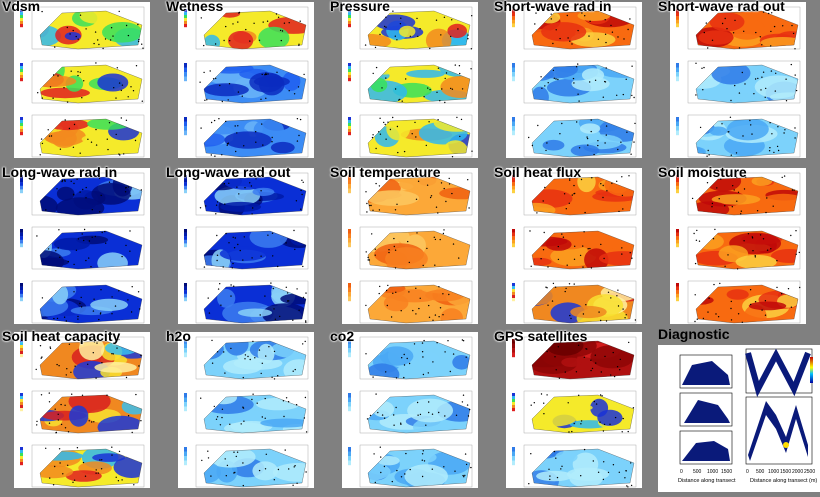 Image resolution: width=820 pixels, height=497 pixels. I want to click on diag-xtick-left-0: 0, so click(681, 472).